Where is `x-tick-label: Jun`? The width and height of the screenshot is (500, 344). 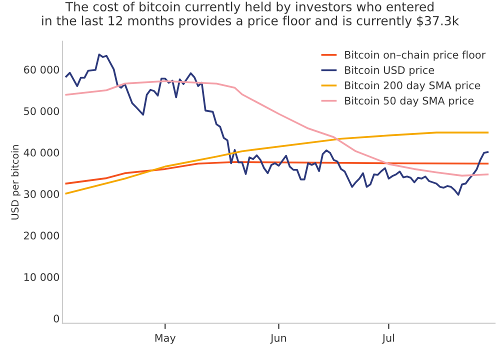
x-tick-label: Jun is located at coordinates (278, 339).